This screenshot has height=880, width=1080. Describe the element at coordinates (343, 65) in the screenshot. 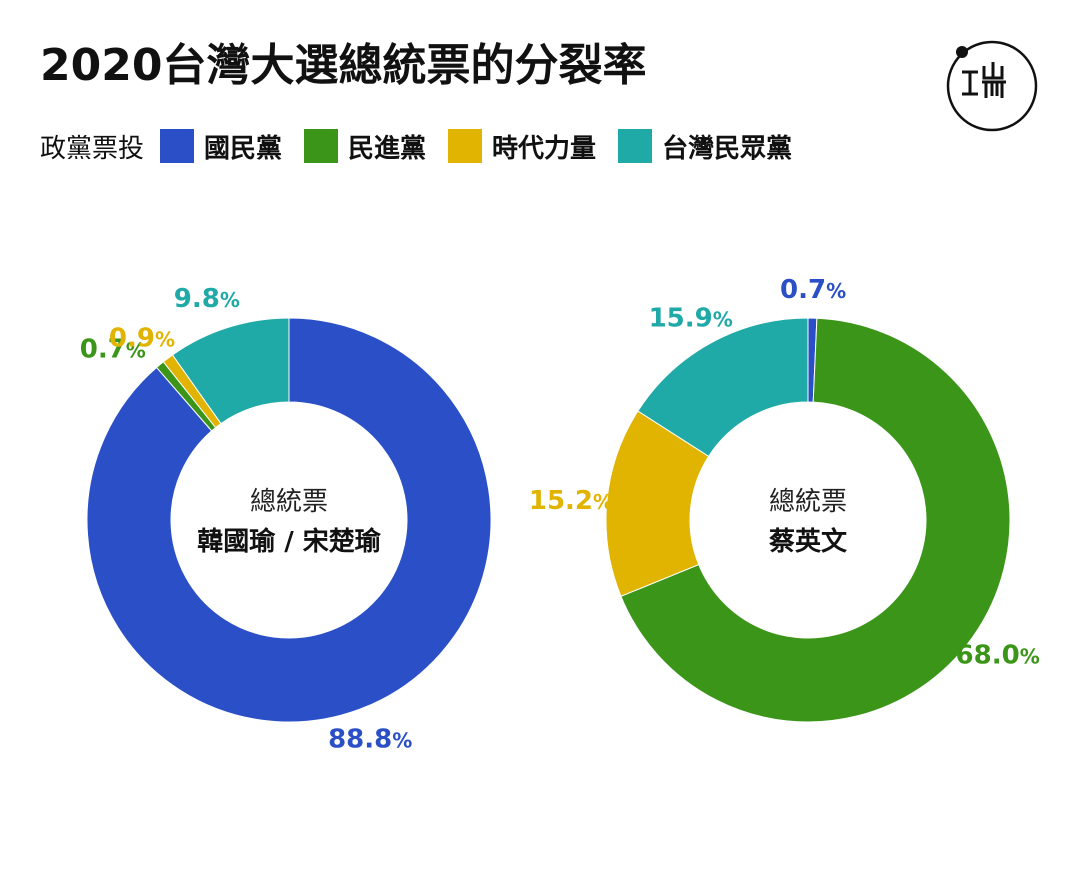

I see `chart-title: 2020台灣大選總統票的分裂率` at that location.